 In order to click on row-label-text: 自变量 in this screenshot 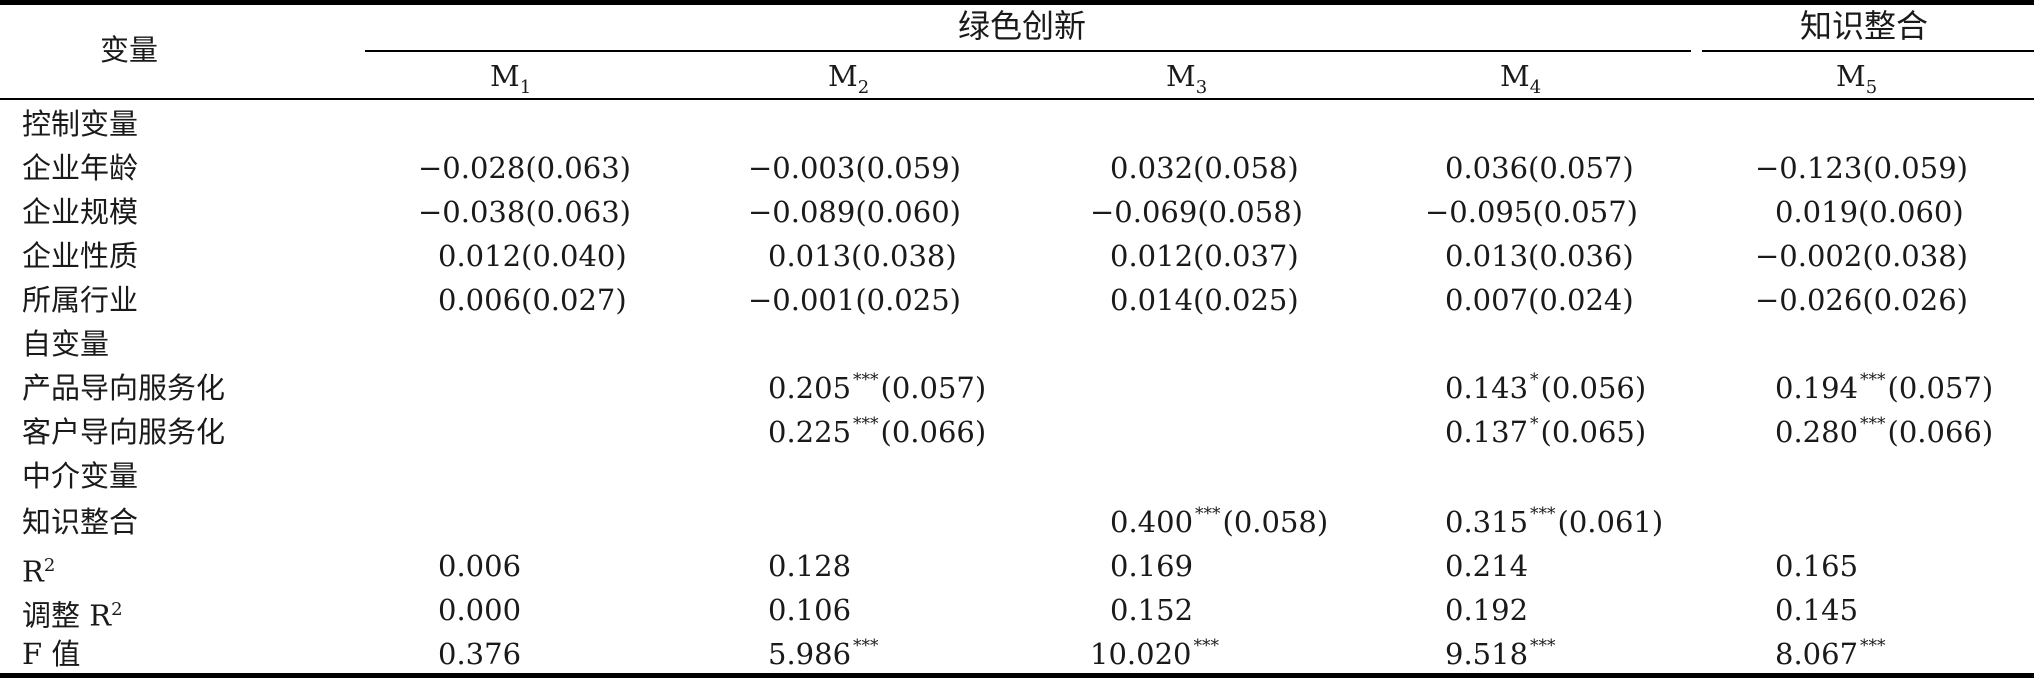, I will do `click(66, 344)`.